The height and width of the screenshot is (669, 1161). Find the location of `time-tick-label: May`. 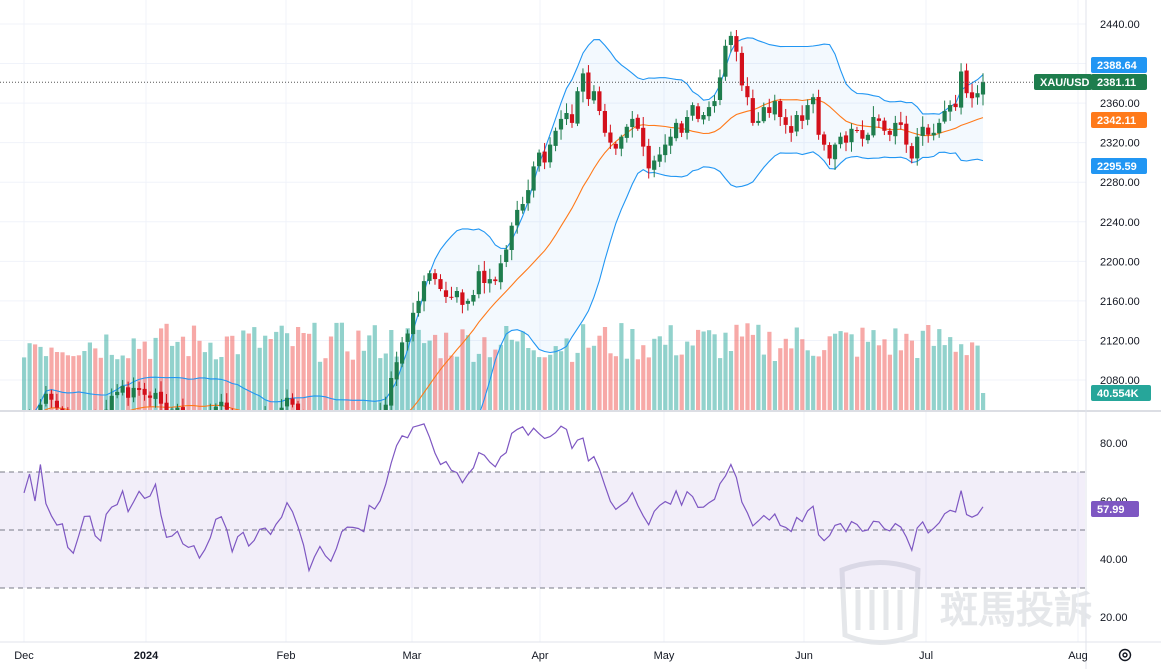

time-tick-label: May is located at coordinates (664, 656).